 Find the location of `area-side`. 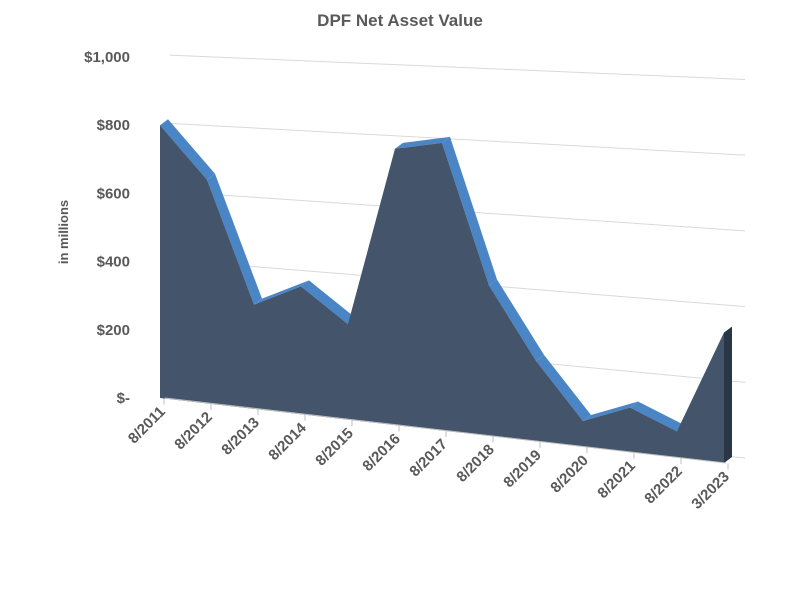

area-side is located at coordinates (728, 394).